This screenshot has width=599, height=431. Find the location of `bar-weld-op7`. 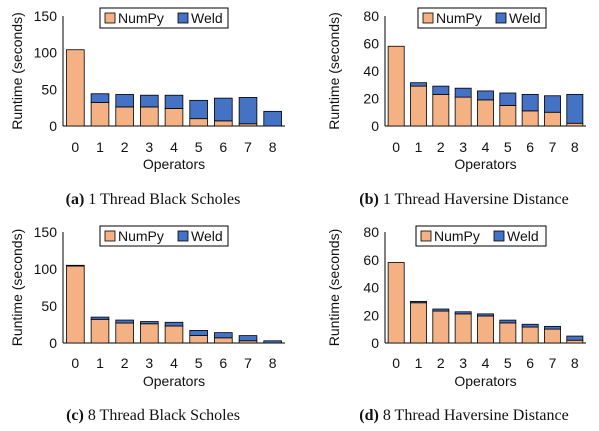

bar-weld-op7 is located at coordinates (552, 104).